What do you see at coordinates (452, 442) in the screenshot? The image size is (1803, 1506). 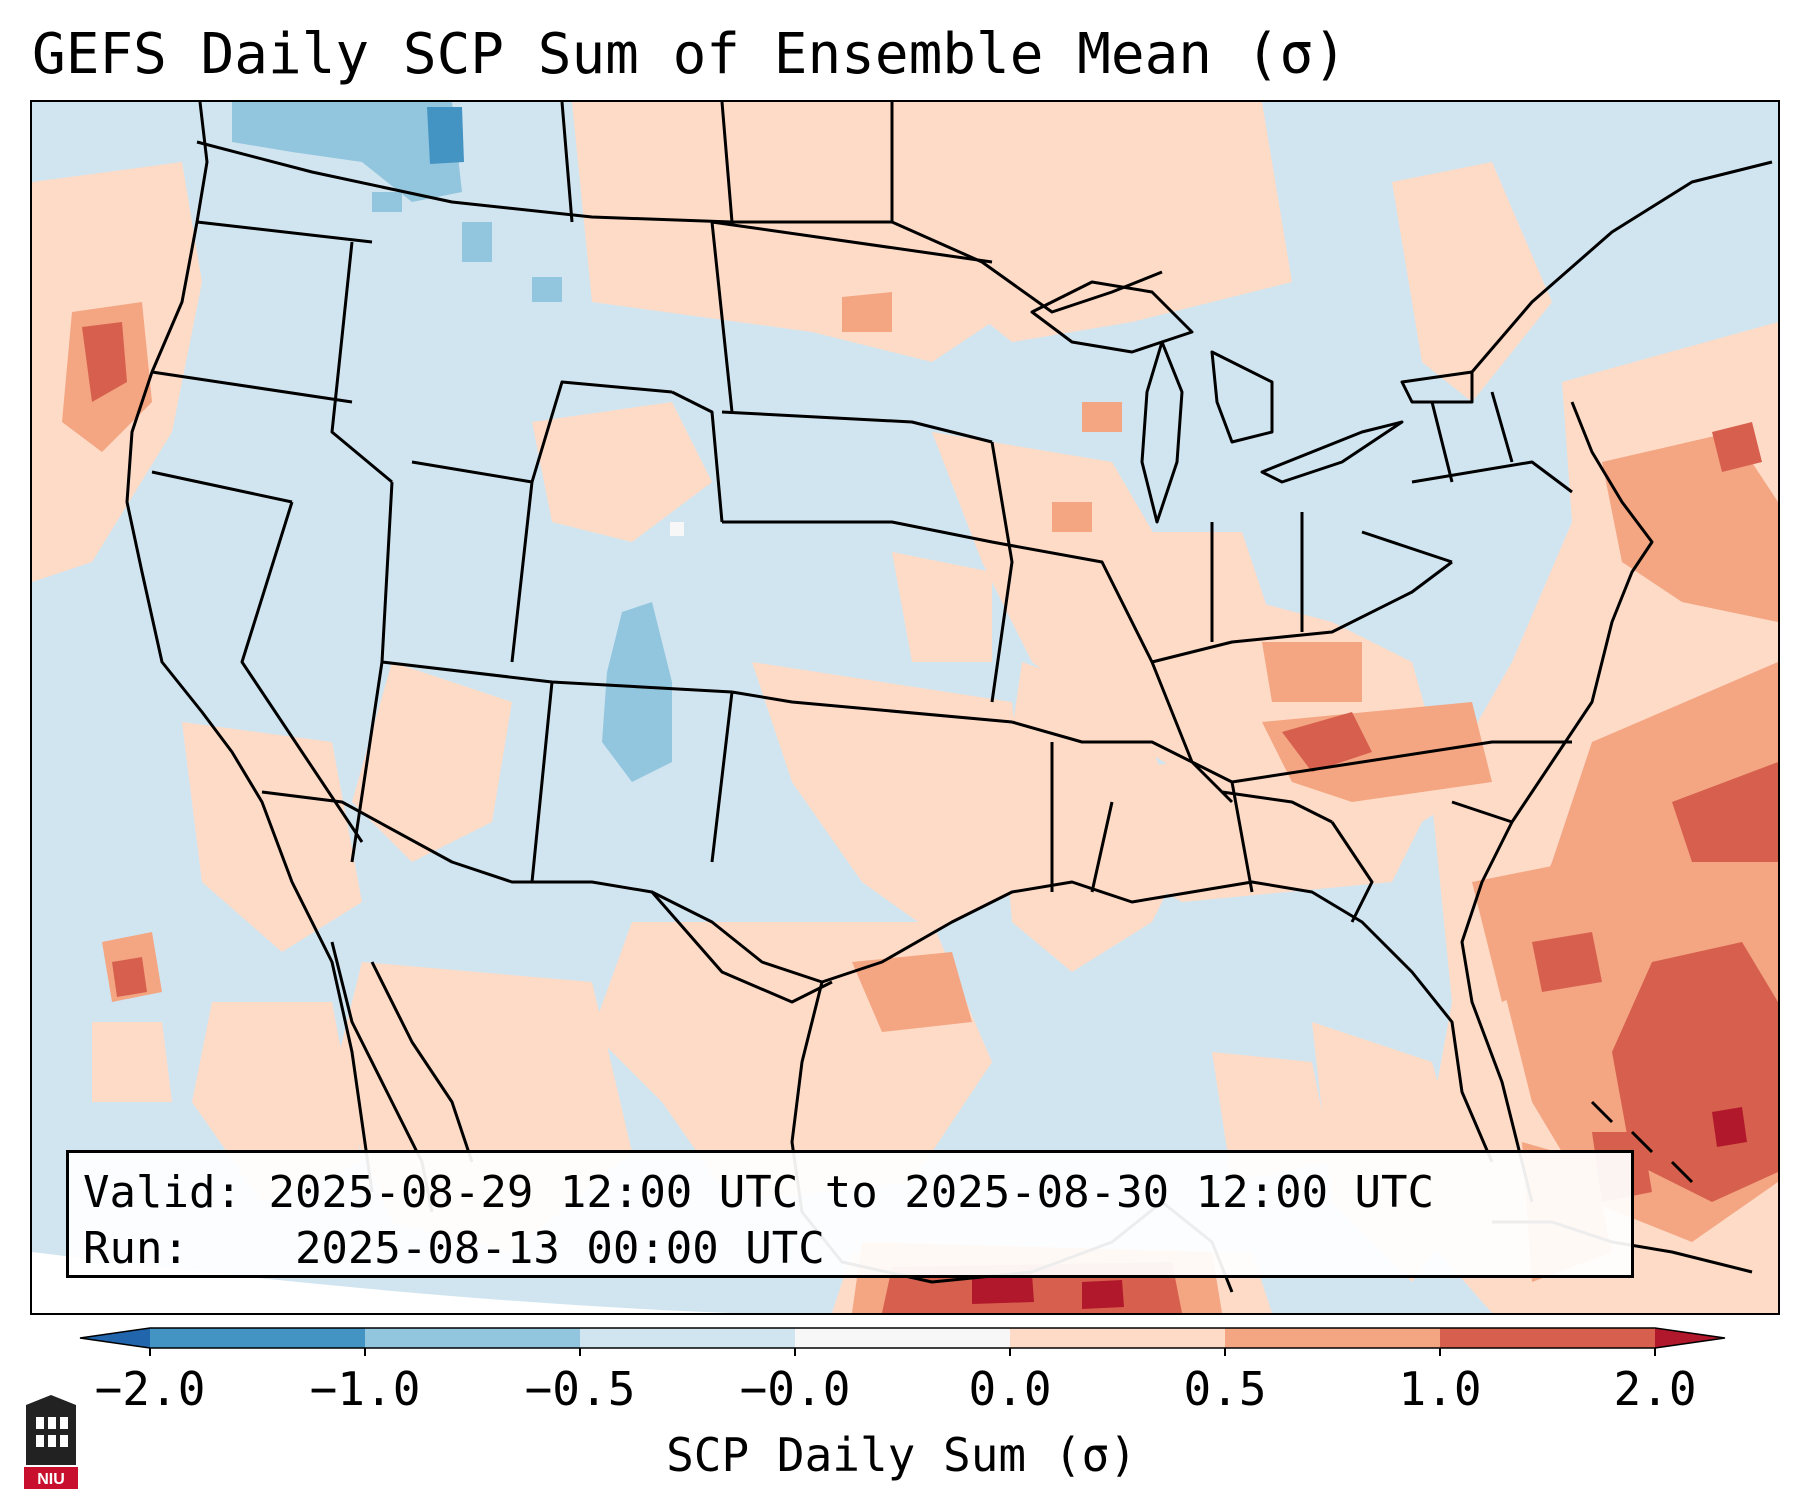 I see `anomaly-field-neg-1-to-neg-0.5` at bounding box center [452, 442].